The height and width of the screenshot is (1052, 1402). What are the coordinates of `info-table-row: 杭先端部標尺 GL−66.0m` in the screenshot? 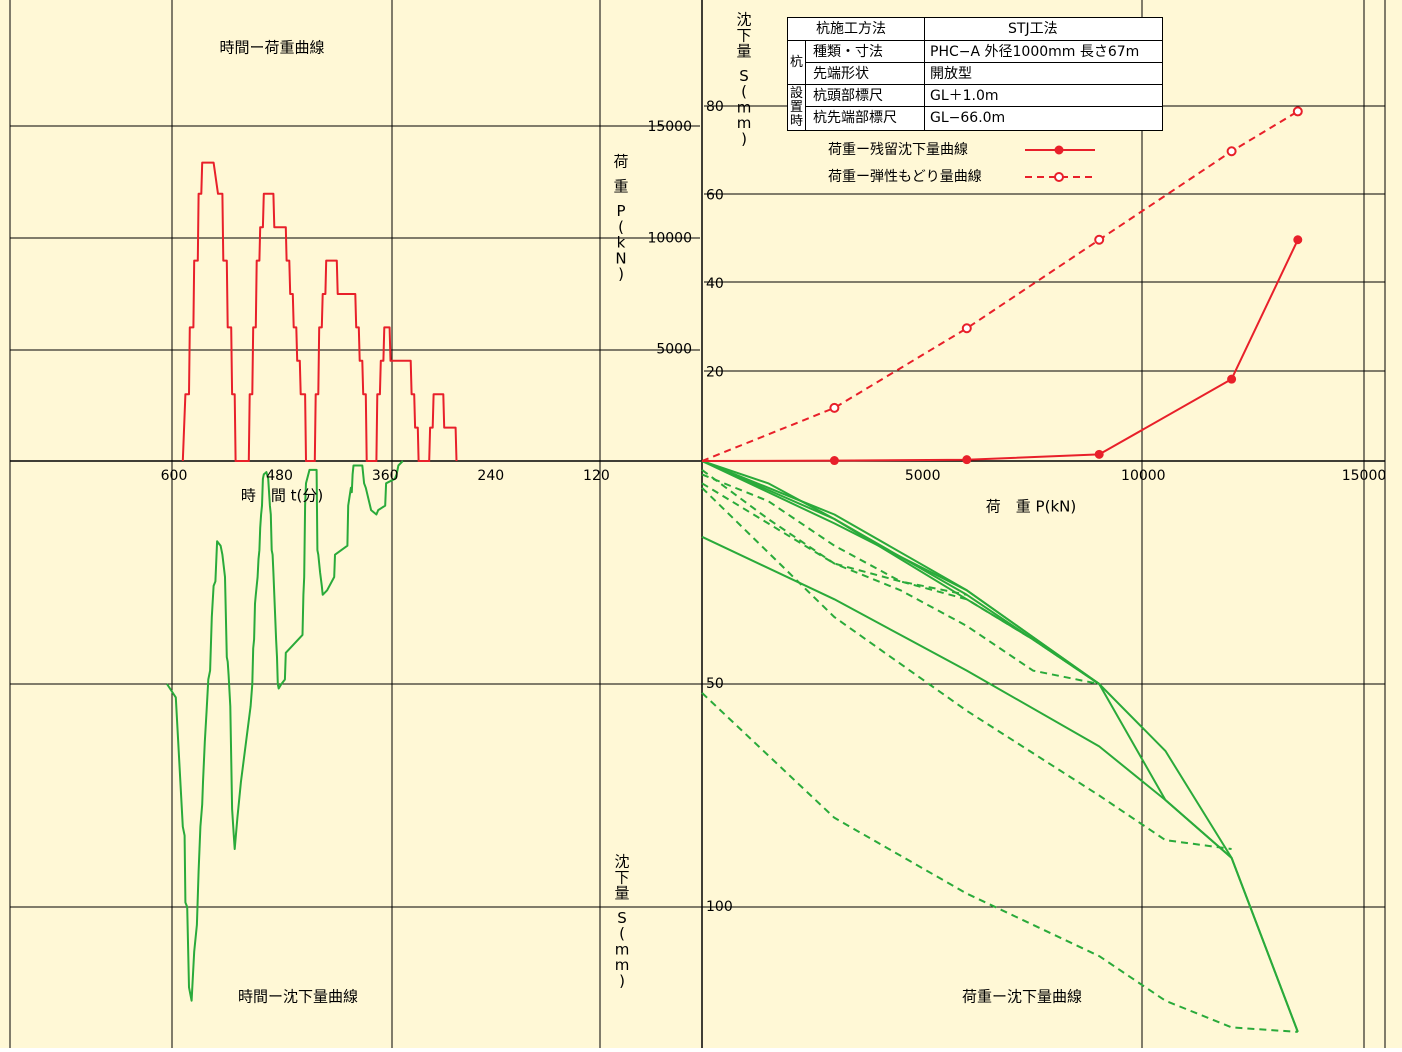 It's located at (975, 117).